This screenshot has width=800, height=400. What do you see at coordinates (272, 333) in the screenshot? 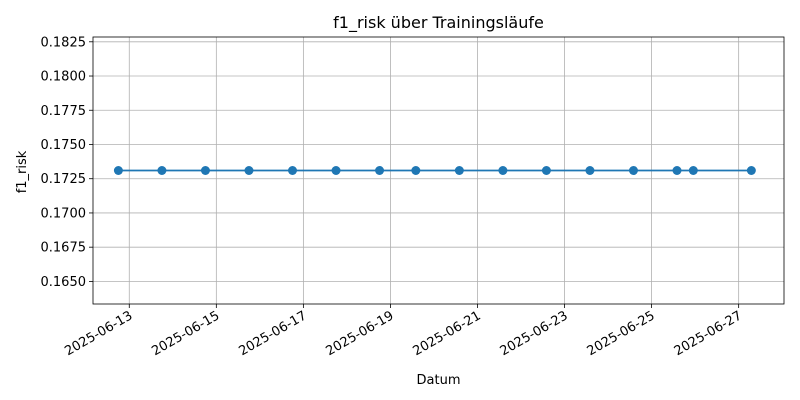
I see `x-tick-label: 2025-06-17` at bounding box center [272, 333].